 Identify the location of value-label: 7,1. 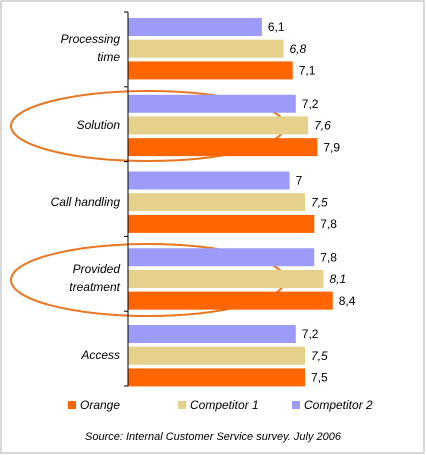
(307, 71).